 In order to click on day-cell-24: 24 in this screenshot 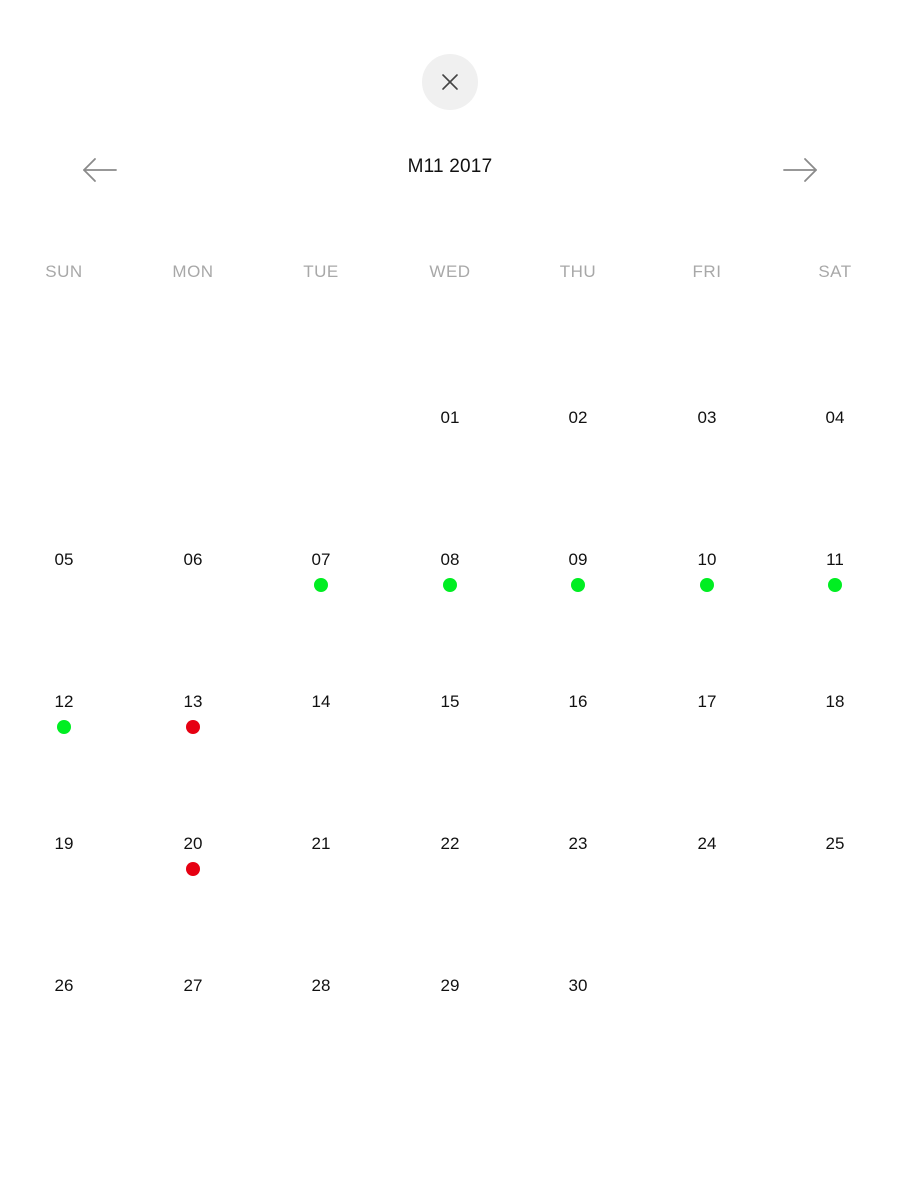, I will do `click(707, 869)`.